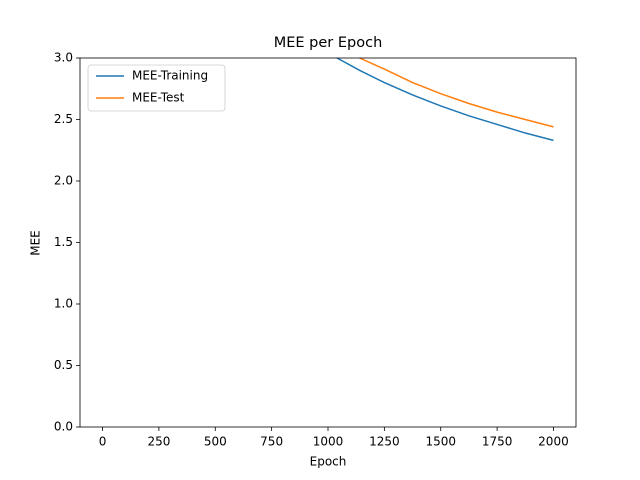 Image resolution: width=640 pixels, height=480 pixels. Describe the element at coordinates (271, 442) in the screenshot. I see `x-tick-label: 750` at that location.